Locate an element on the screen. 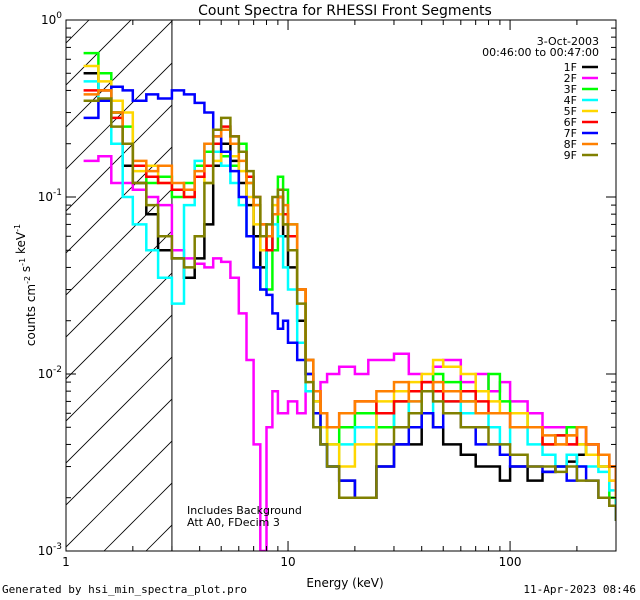 Image resolution: width=640 pixels, height=600 pixels. legend-label-3F: 3F is located at coordinates (570, 89).